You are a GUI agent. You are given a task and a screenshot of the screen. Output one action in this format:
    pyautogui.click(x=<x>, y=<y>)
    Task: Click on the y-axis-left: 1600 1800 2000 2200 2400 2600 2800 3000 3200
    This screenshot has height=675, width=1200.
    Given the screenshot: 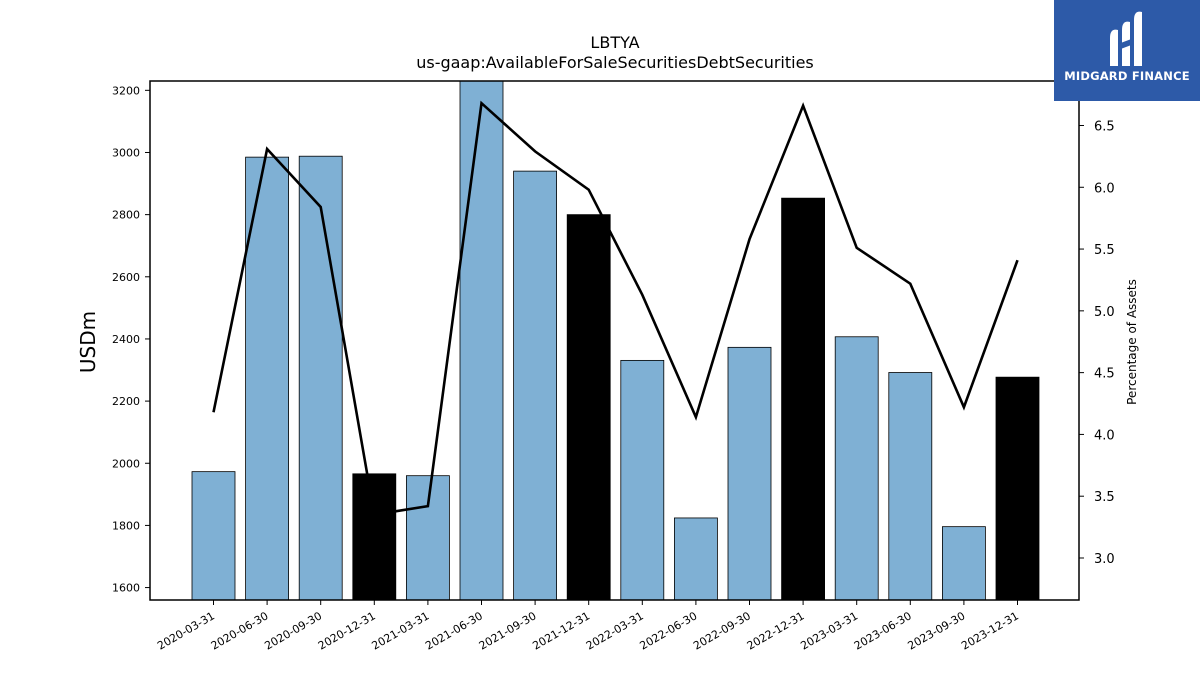 What is the action you would take?
    pyautogui.click(x=131, y=339)
    